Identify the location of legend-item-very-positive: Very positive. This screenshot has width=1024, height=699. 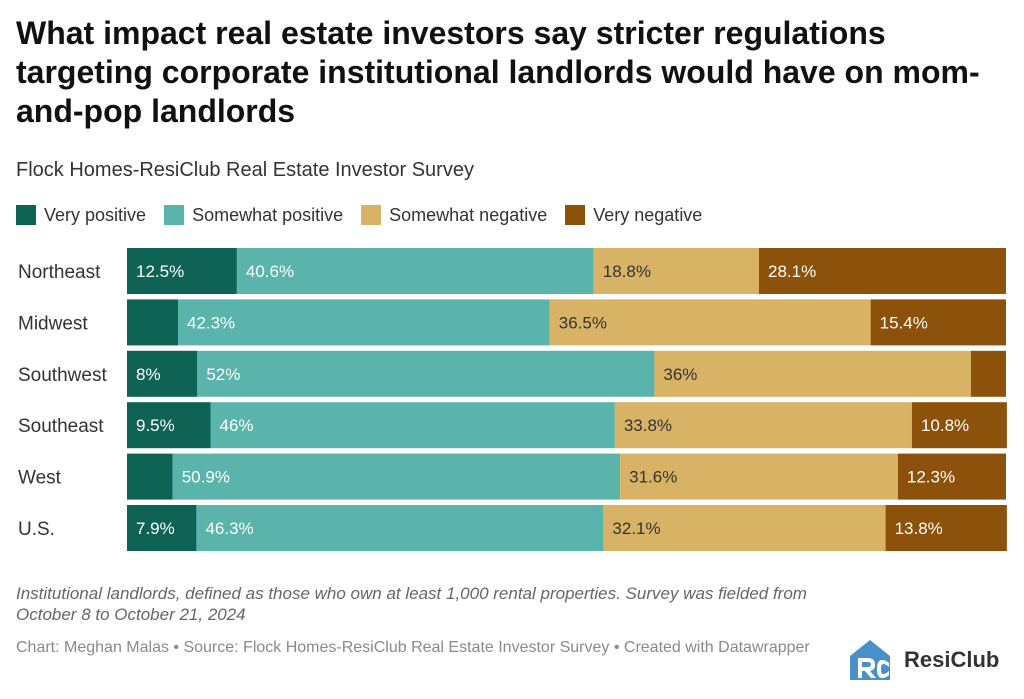
(81, 215).